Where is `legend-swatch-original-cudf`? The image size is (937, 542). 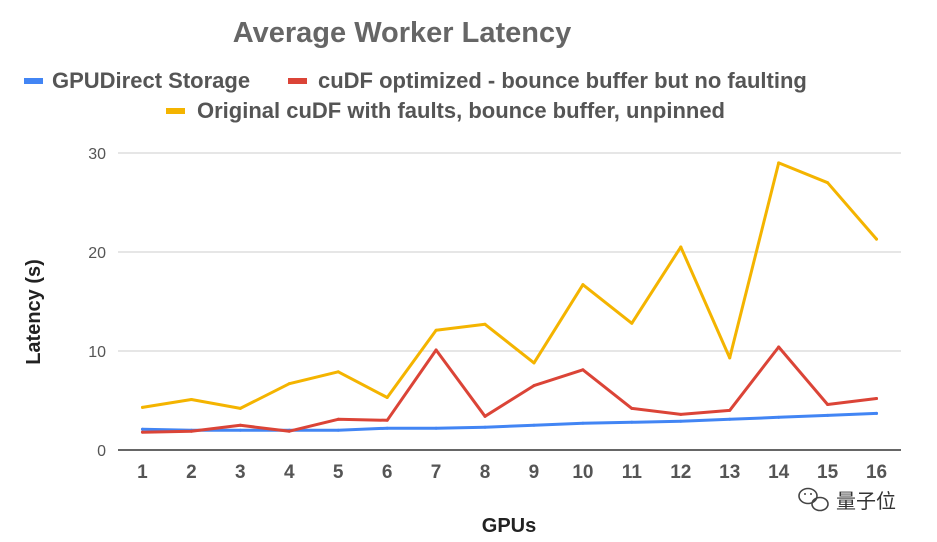 legend-swatch-original-cudf is located at coordinates (175, 111).